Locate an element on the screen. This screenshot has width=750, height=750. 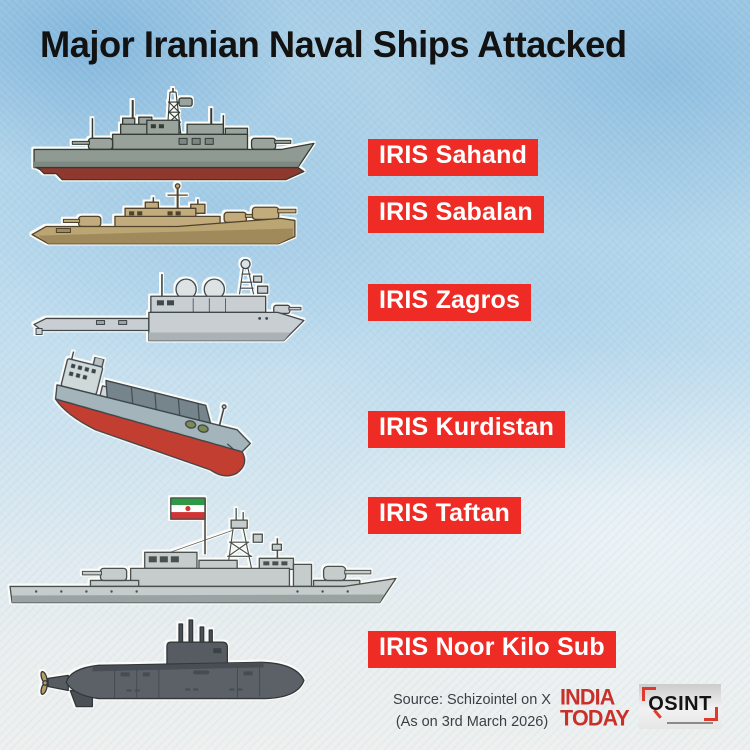
noor-submarine-icon is located at coordinates (176, 666).